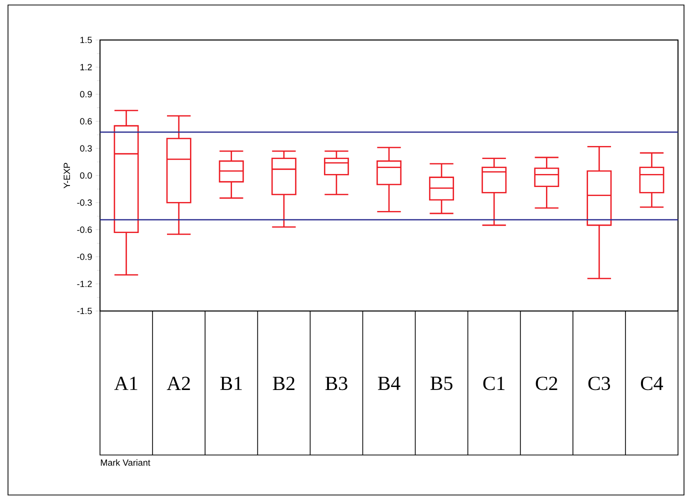 This screenshot has width=691, height=497. I want to click on x-tick-label: C3, so click(599, 383).